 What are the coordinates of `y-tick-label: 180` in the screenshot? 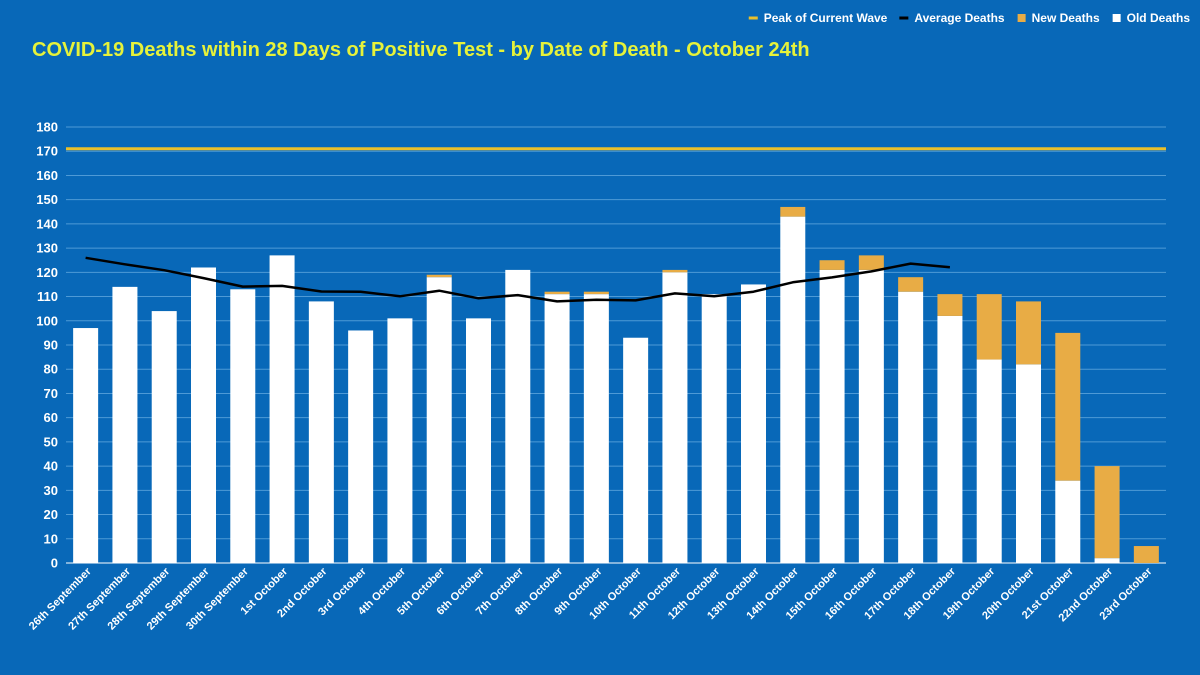 It's located at (47, 127).